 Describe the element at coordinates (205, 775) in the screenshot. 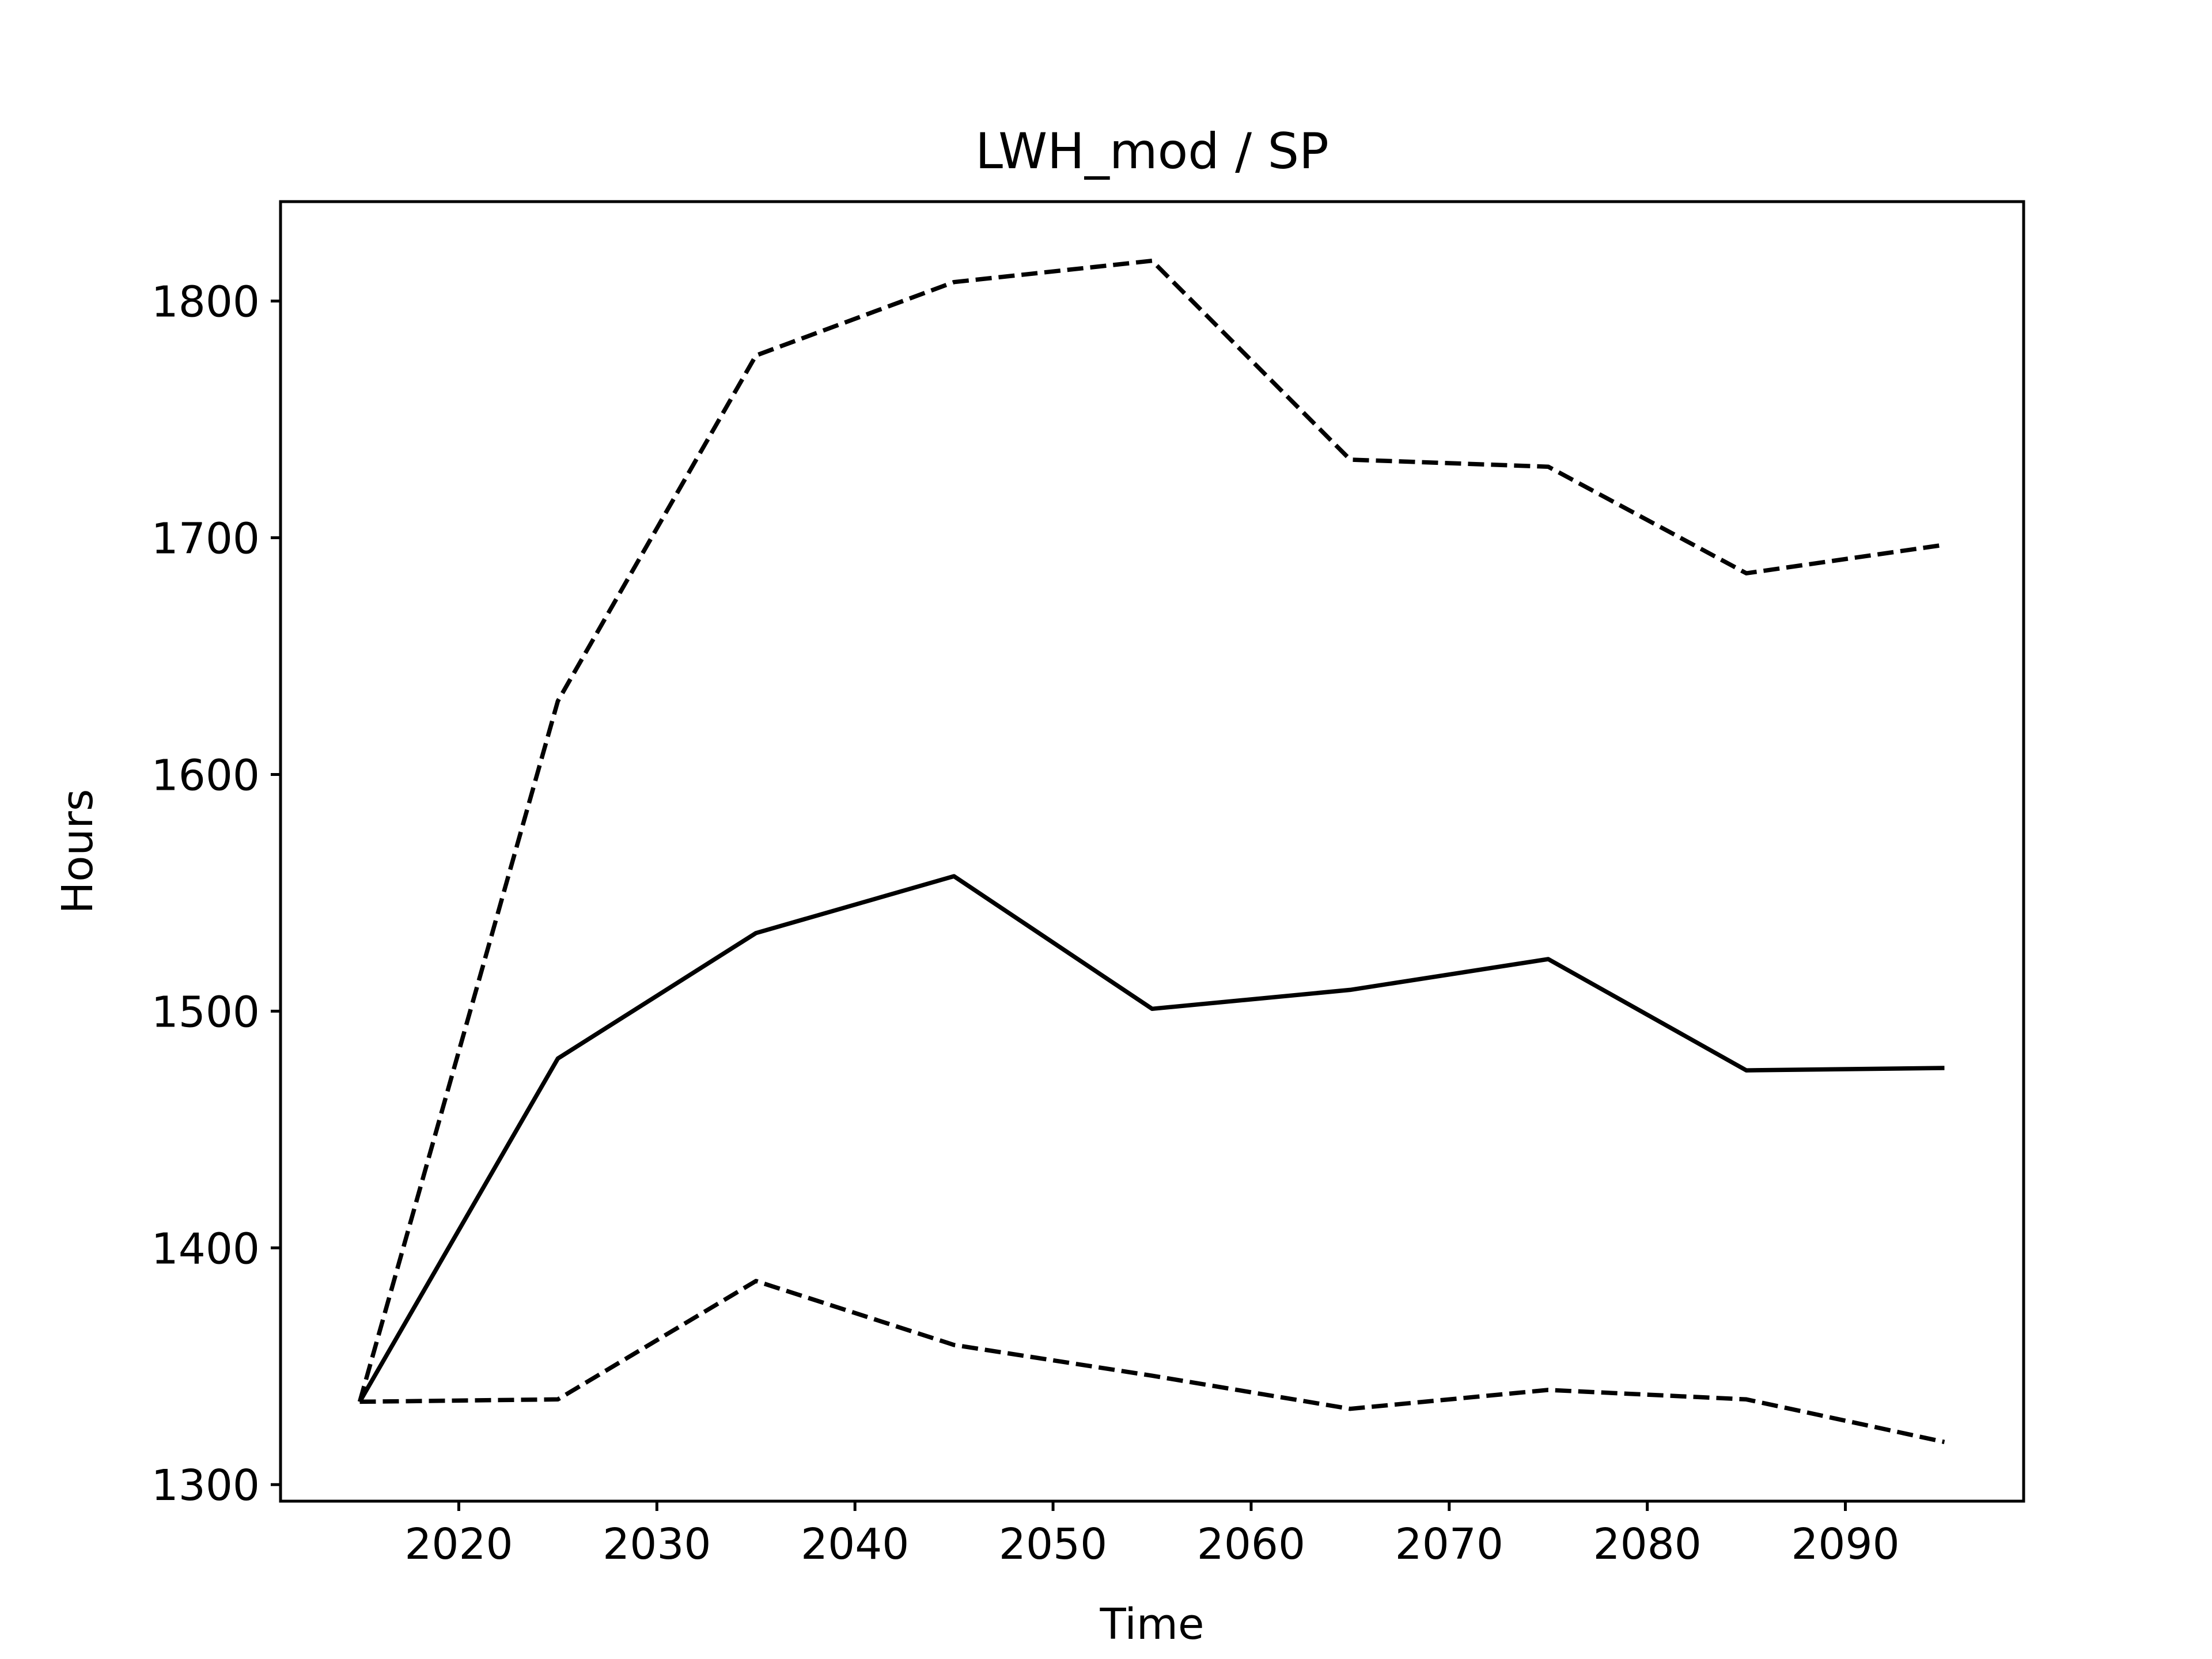

I see `y-tick-label-1600: 1600` at that location.